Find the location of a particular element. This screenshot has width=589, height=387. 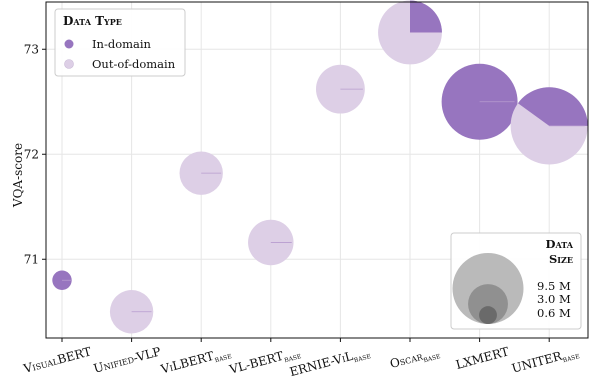

size-legend-circles is located at coordinates (488, 288).